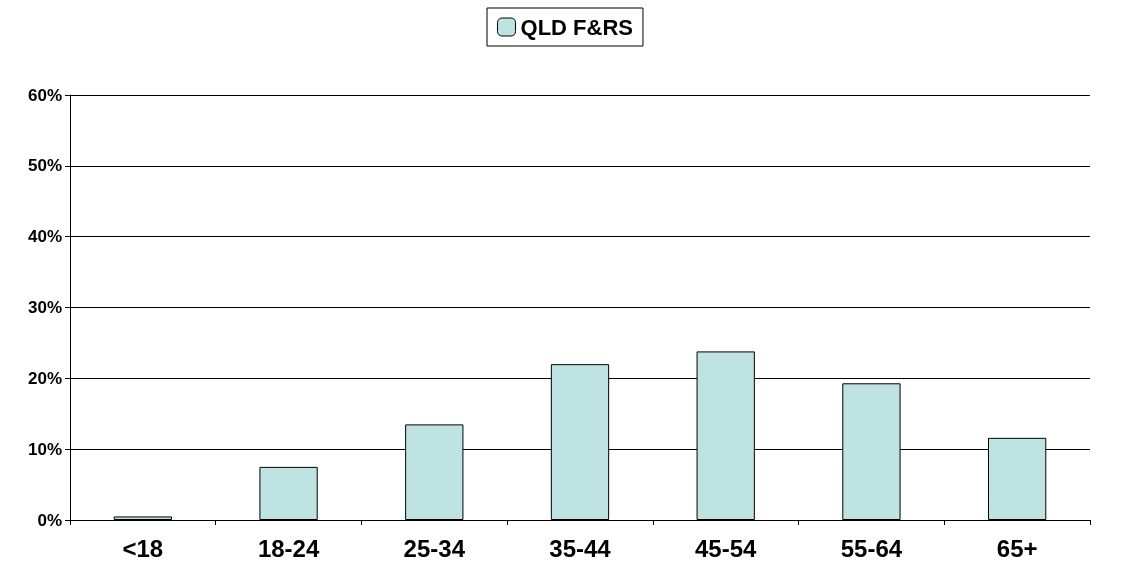  I want to click on y-tick-label: 40%, so click(44, 237).